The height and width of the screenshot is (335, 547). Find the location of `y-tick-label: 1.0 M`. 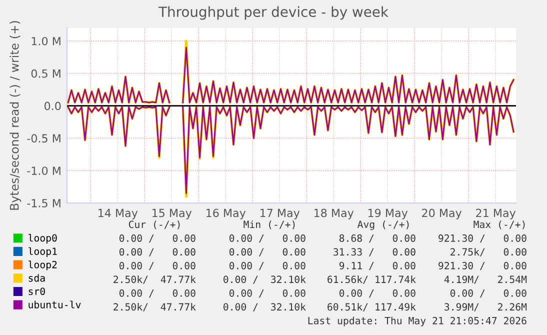

y-tick-label: 1.0 M is located at coordinates (46, 41).